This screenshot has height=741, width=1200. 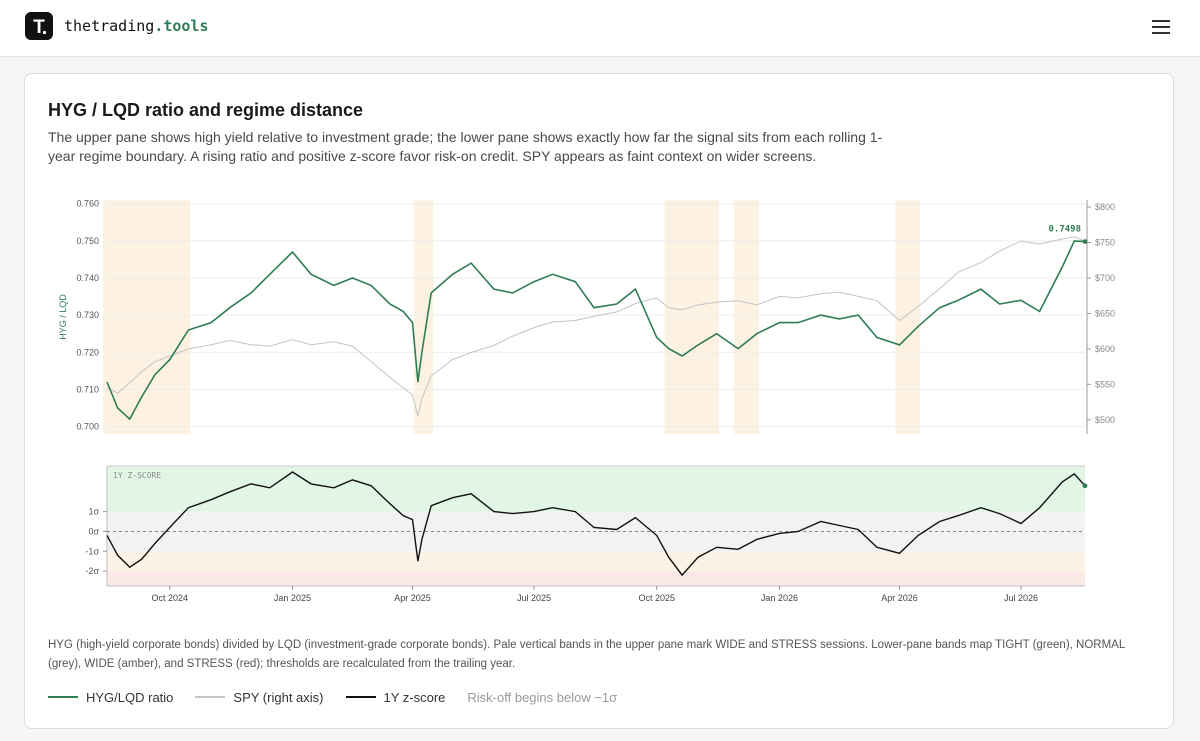 I want to click on x-tick-label: Jul 2026, so click(x=1021, y=598).